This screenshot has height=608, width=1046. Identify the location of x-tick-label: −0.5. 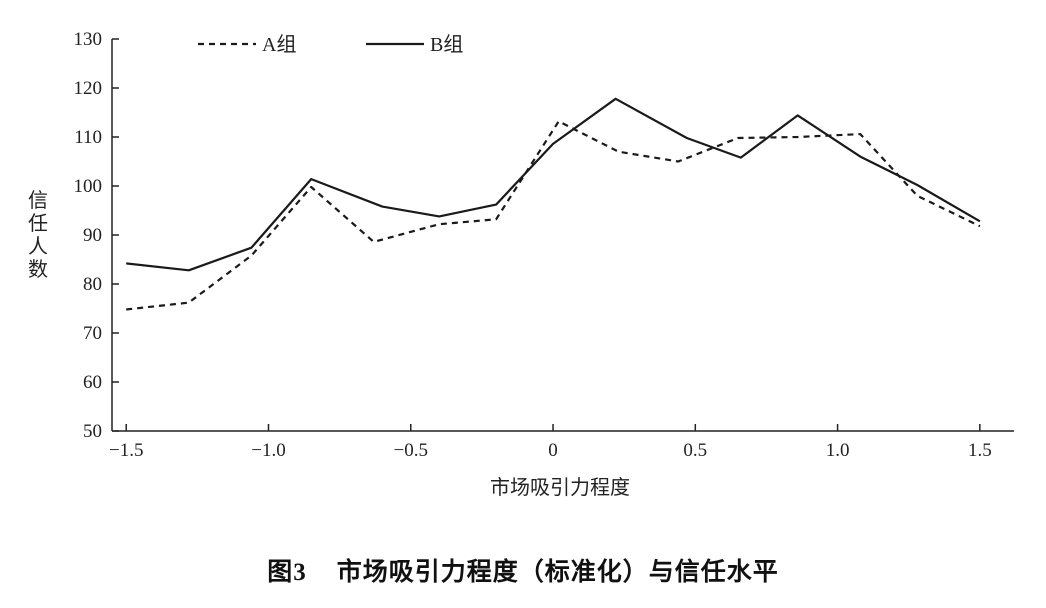
(411, 450).